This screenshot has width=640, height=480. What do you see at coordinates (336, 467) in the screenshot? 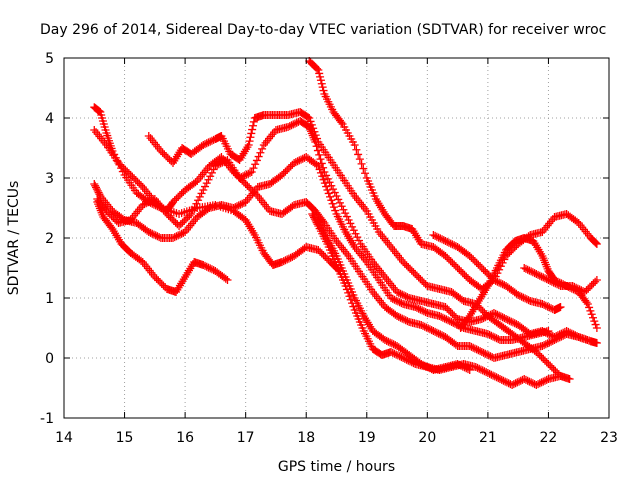
I see `x-axis-label: GPS time / hours` at bounding box center [336, 467].